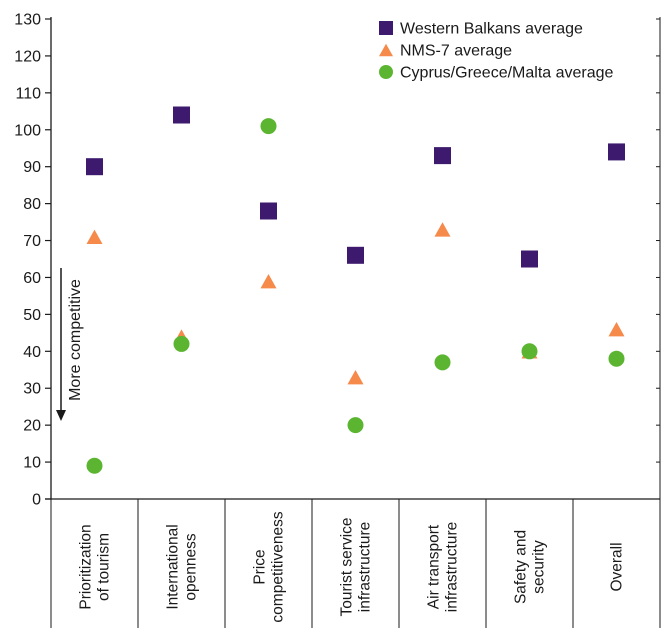 Image resolution: width=663 pixels, height=639 pixels. What do you see at coordinates (32, 426) in the screenshot?
I see `y-tick-label-20: 20` at bounding box center [32, 426].